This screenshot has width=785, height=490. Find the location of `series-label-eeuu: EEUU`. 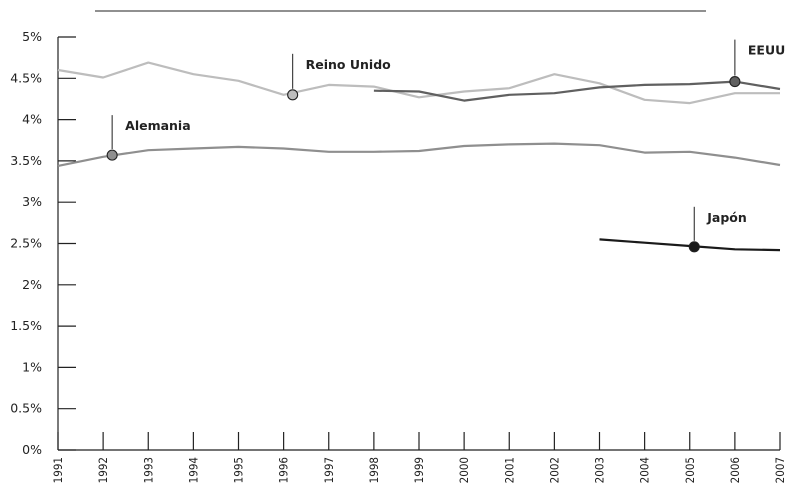

series-label-eeuu: EEUU is located at coordinates (766, 50).